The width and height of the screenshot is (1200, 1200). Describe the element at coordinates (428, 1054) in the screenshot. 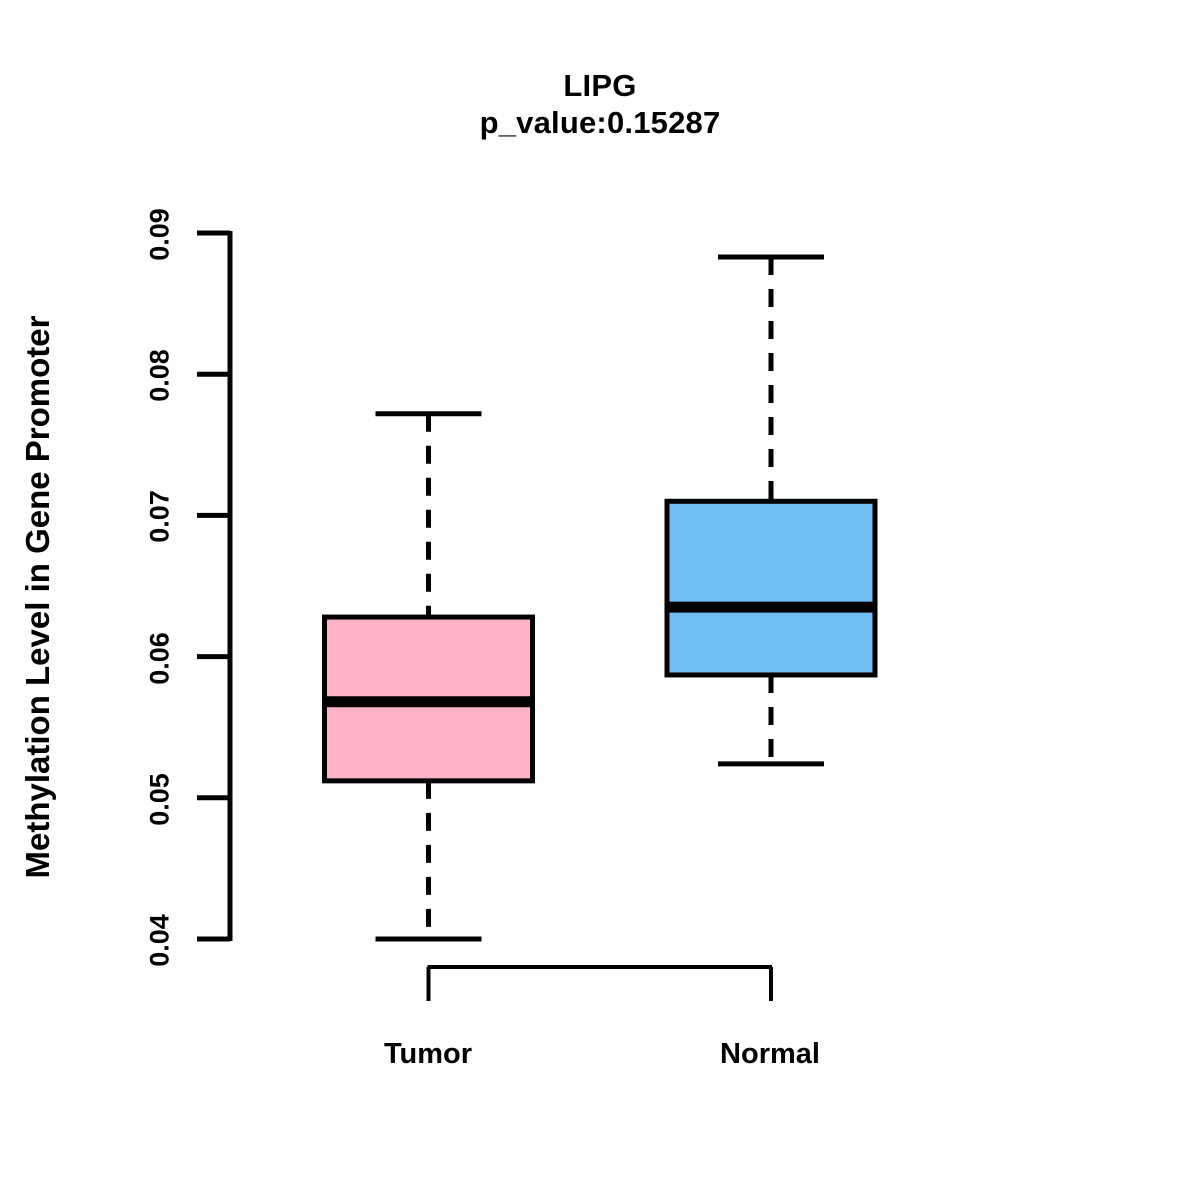

I see `x-tick-label-tumor: Tumor` at that location.